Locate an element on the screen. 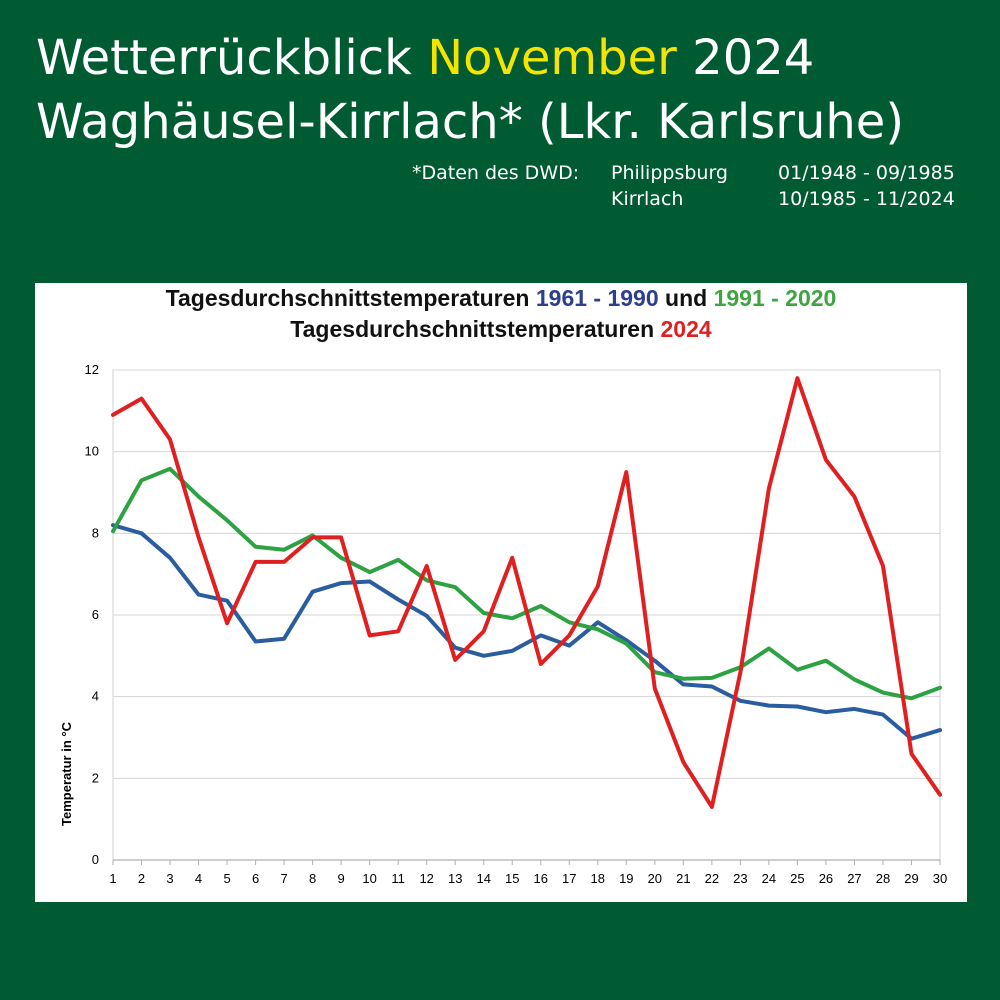  y-axis-label: Temperatur in °C is located at coordinates (66, 773).